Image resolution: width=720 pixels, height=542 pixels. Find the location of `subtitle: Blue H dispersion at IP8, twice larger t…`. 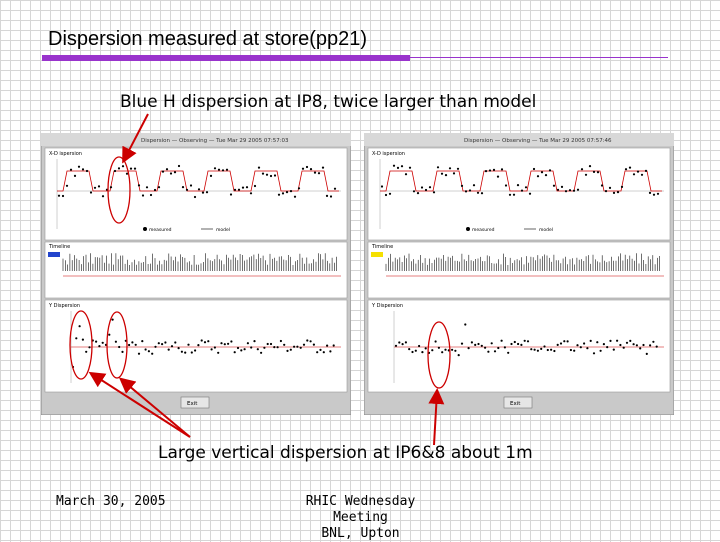

subtitle: Blue H dispersion at IP8, twice larger t… is located at coordinates (328, 102).